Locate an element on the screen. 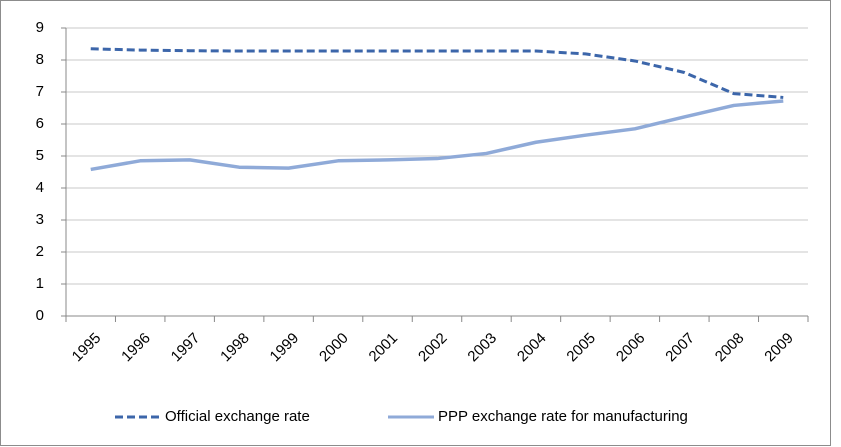  y-tick-label: 5 is located at coordinates (40, 155).